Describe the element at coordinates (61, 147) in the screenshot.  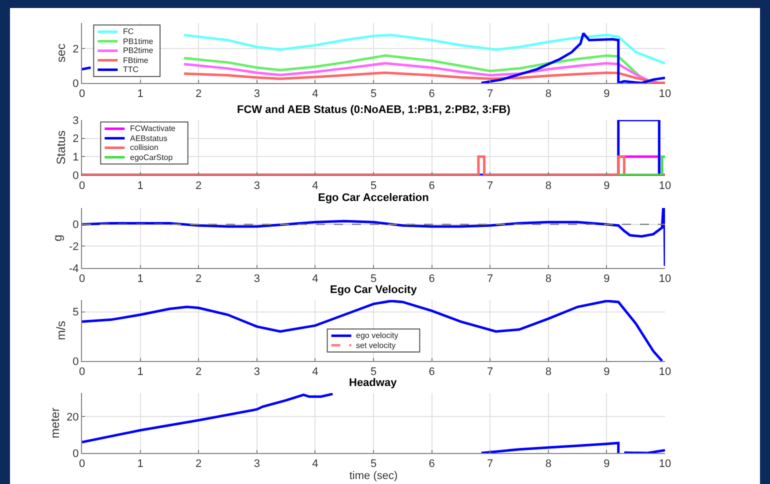
I see `y-axis-title: Status` at that location.